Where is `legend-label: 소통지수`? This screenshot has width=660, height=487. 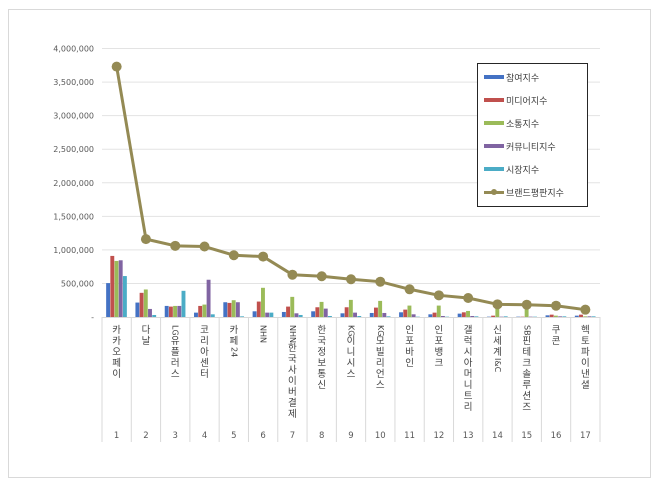
legend-label: 소통지수 is located at coordinates (523, 124).